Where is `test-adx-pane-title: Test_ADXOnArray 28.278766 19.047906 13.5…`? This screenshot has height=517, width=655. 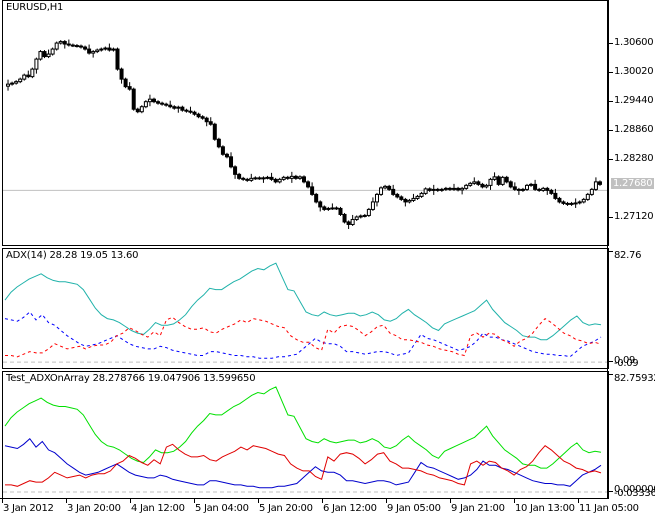 test-adx-pane-title: Test_ADXOnArray 28.278766 19.047906 13.5… is located at coordinates (131, 378).